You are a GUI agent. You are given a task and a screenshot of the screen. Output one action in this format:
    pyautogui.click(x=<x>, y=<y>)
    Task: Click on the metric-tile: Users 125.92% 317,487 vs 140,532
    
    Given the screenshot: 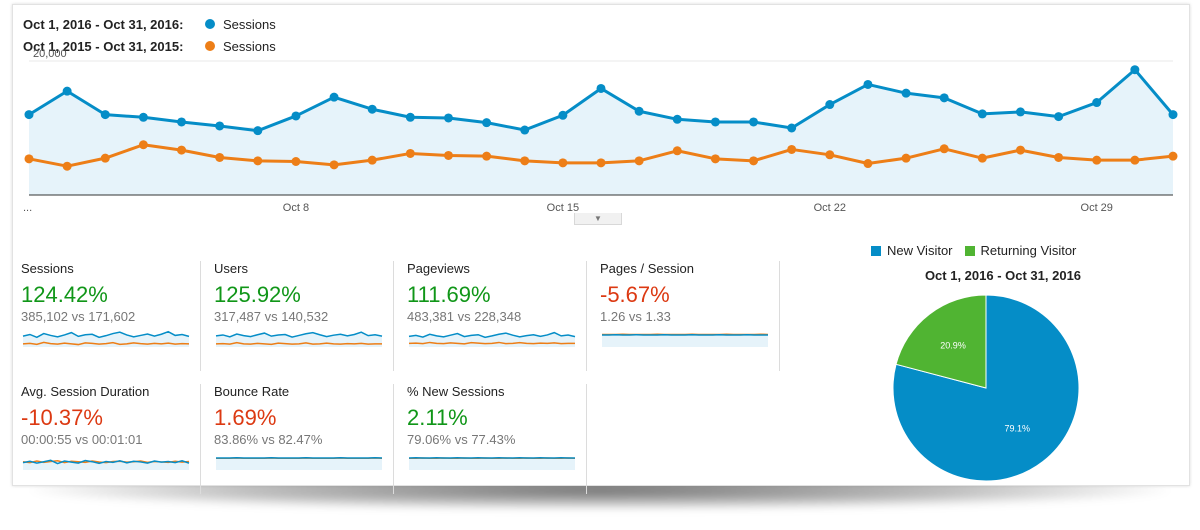 What is the action you would take?
    pyautogui.click(x=304, y=316)
    